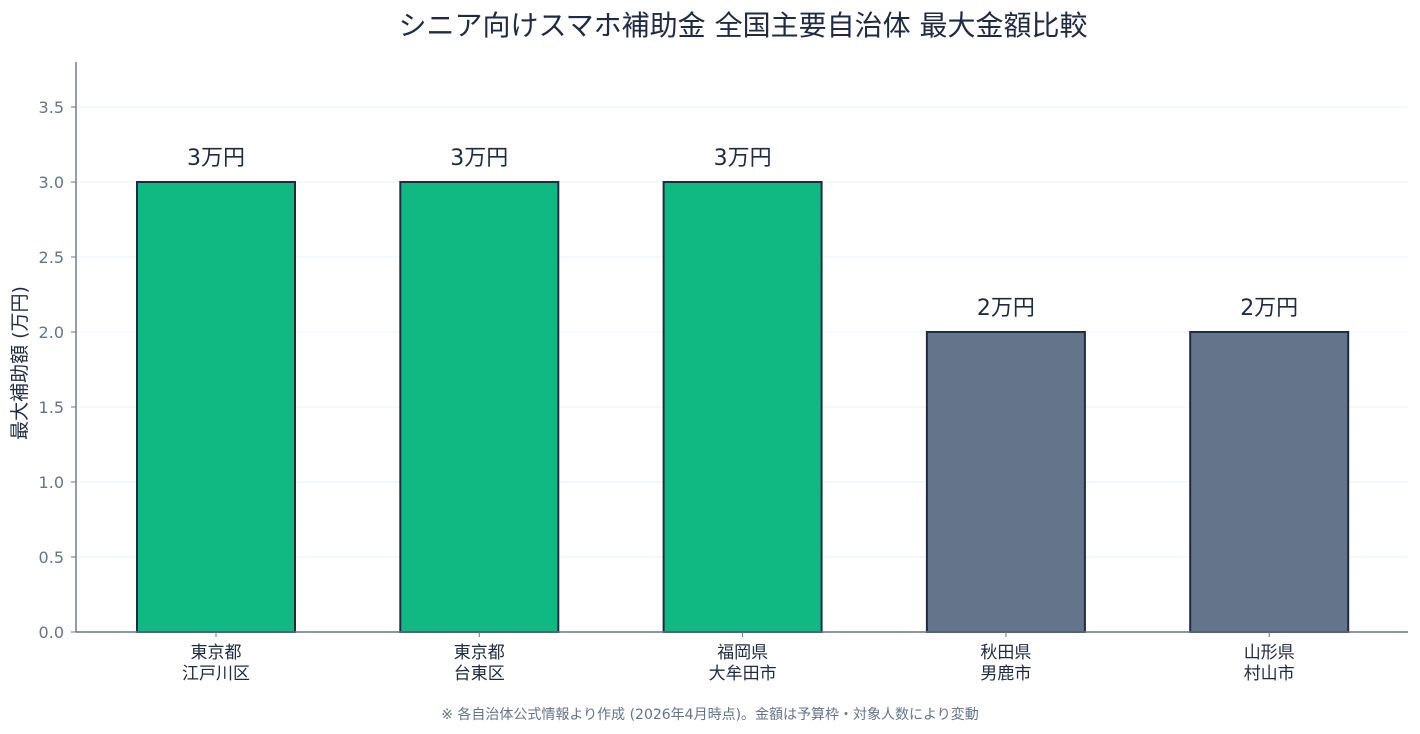 This screenshot has width=1420, height=734. What do you see at coordinates (20, 363) in the screenshot?
I see `y-axis-label: 最大補助額 (万円)` at bounding box center [20, 363].